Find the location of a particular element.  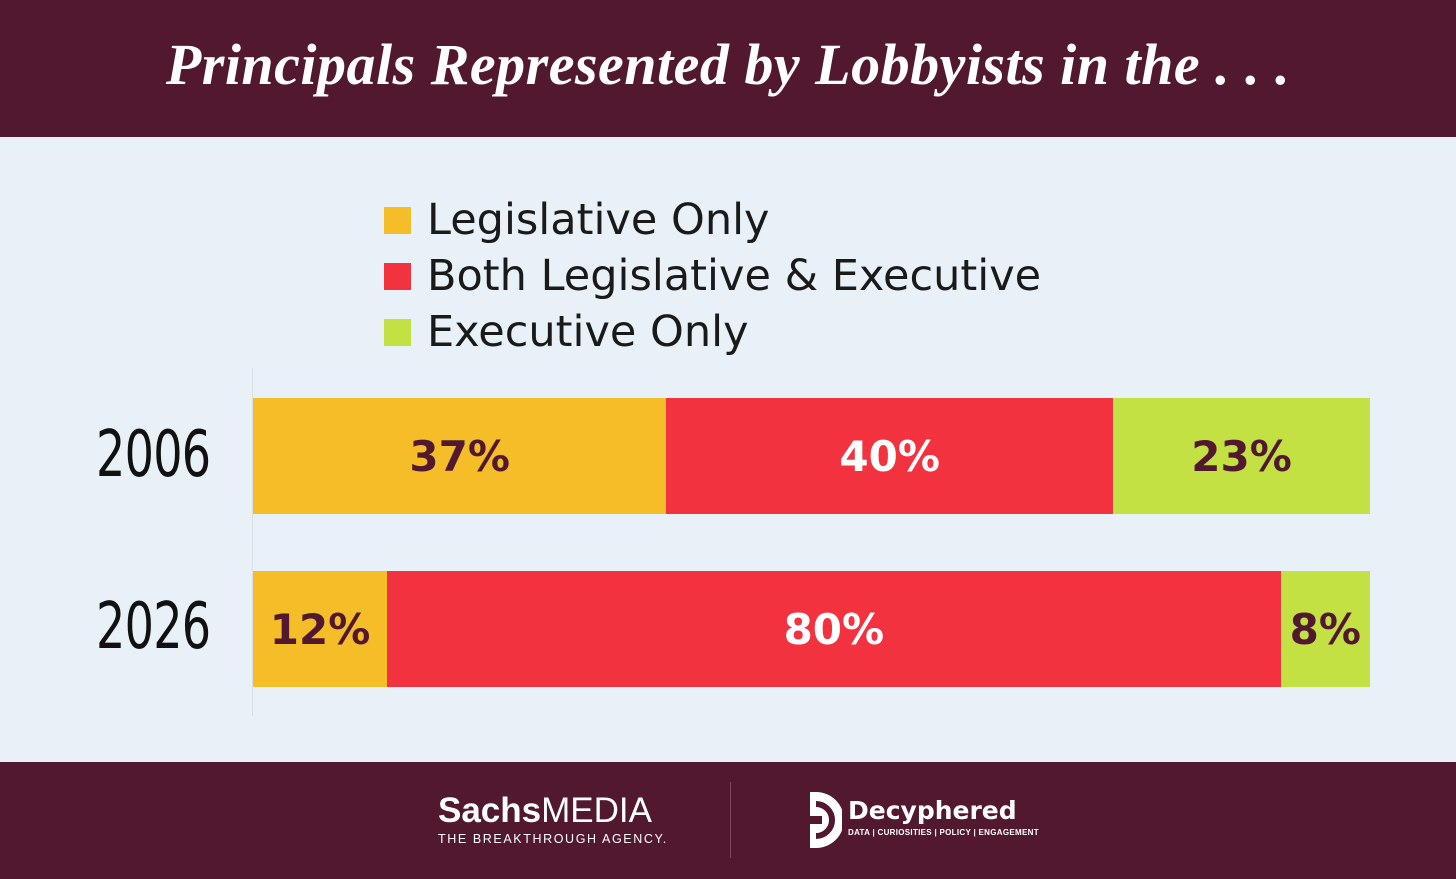

data-label: 12% is located at coordinates (320, 629).